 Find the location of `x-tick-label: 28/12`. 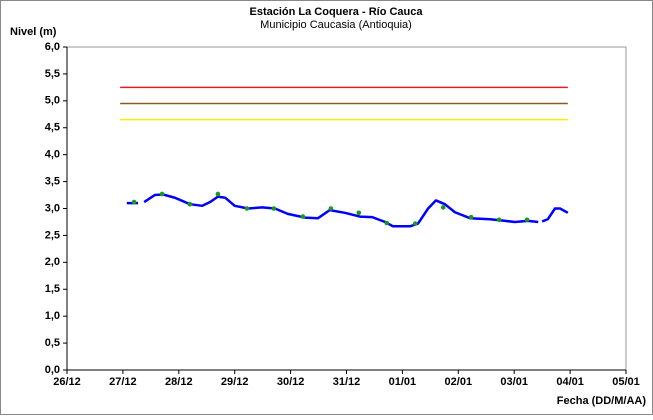

x-tick-label: 28/12 is located at coordinates (179, 382).